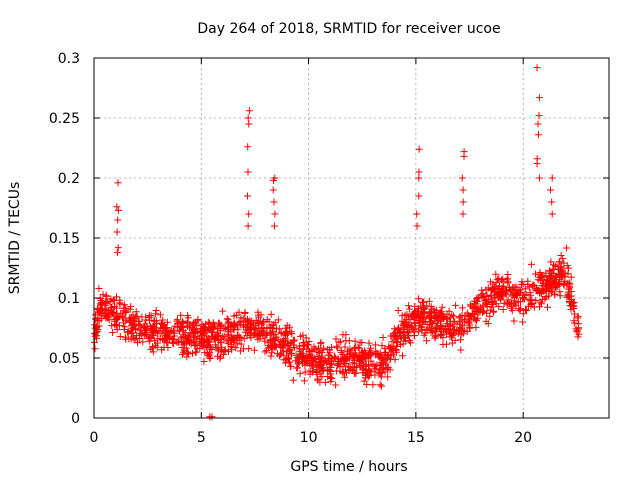  I want to click on x-tick-label: 0, so click(94, 438).